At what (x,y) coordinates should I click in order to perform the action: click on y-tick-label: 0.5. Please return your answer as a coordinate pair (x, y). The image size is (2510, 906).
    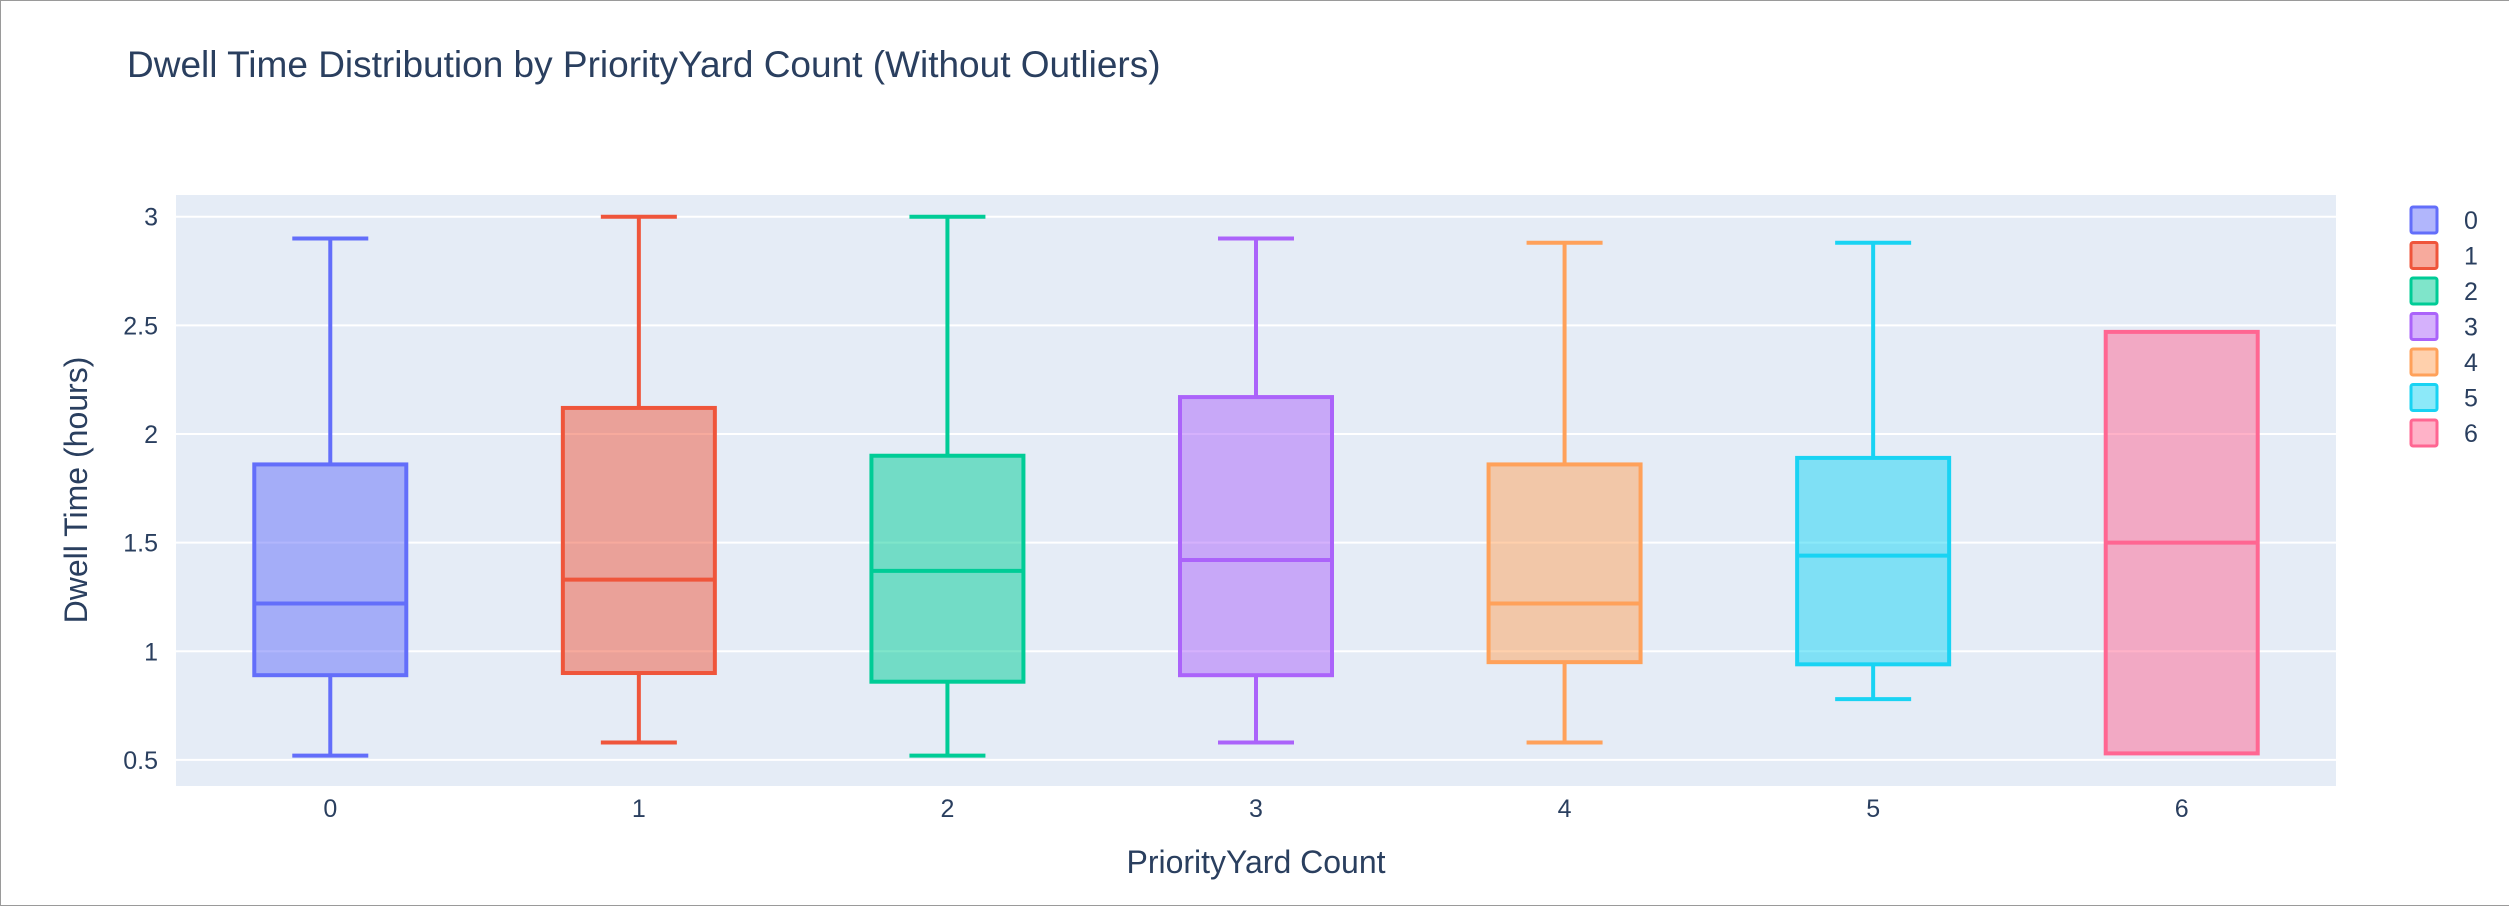
    Looking at the image, I should click on (140, 761).